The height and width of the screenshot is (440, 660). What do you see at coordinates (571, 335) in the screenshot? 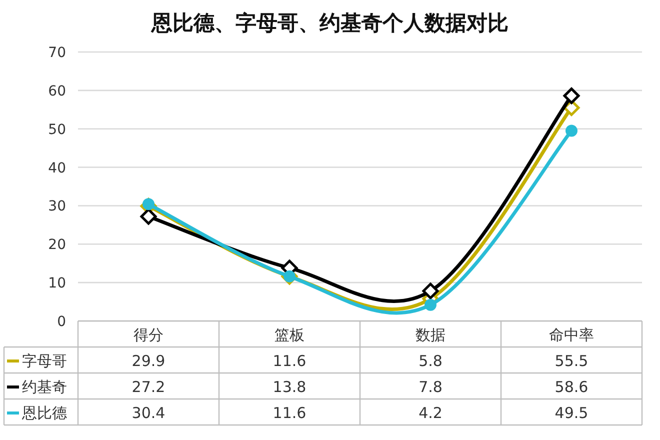
I see `x-tick-label: 命中率` at bounding box center [571, 335].